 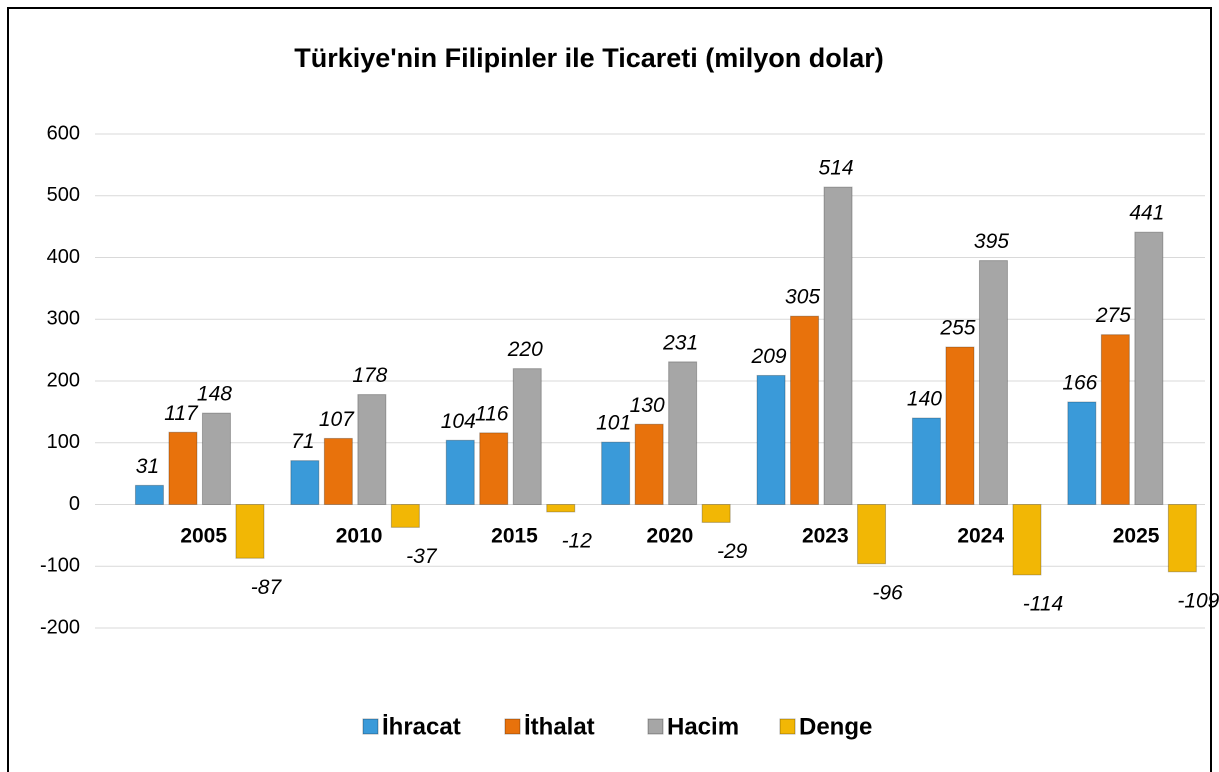 What do you see at coordinates (835, 726) in the screenshot?
I see `legend-label: Denge` at bounding box center [835, 726].